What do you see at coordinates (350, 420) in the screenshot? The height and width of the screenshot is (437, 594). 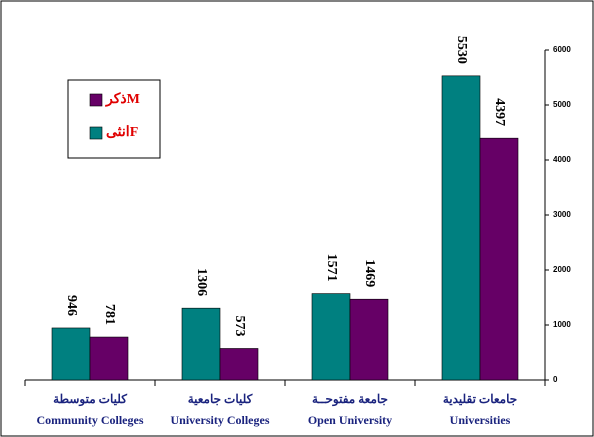 I see `x-tick-label: Open University` at bounding box center [350, 420].